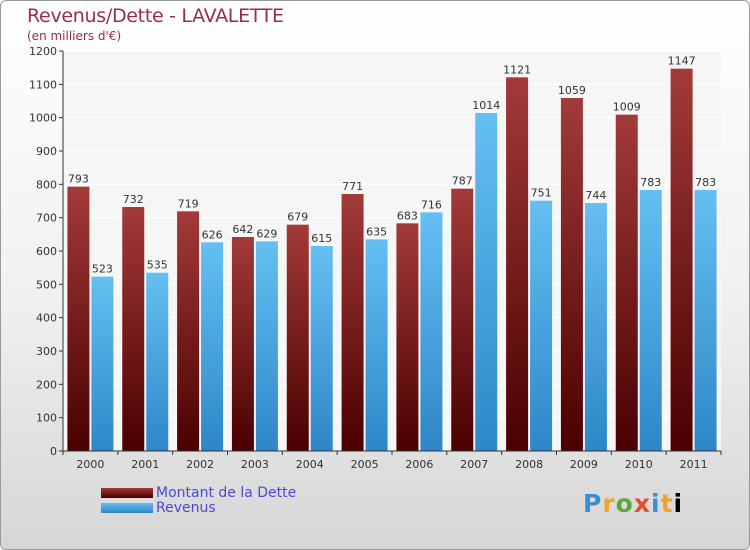 The height and width of the screenshot is (550, 750). What do you see at coordinates (43, 118) in the screenshot?
I see `y-tick-label: 1000` at bounding box center [43, 118].